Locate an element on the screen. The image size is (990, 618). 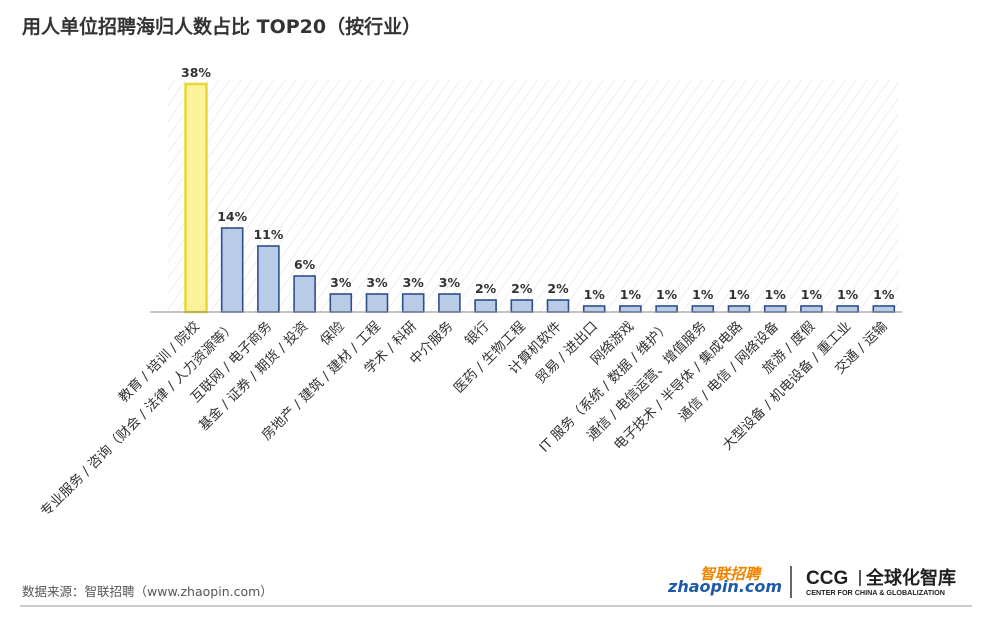
value-label-8: 3% is located at coordinates (450, 282).